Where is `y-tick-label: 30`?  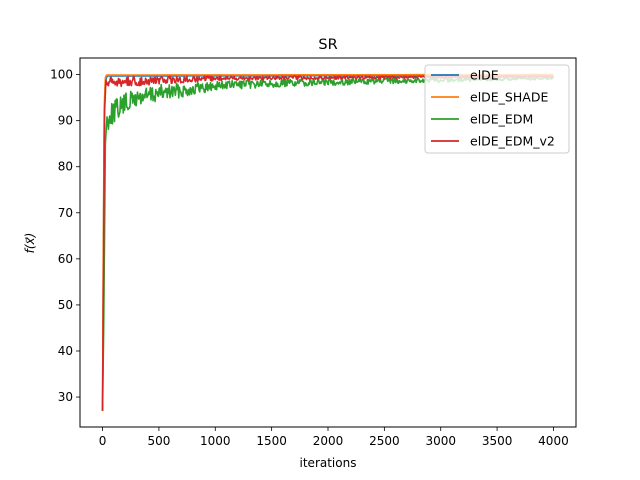
y-tick-label: 30 is located at coordinates (65, 397).